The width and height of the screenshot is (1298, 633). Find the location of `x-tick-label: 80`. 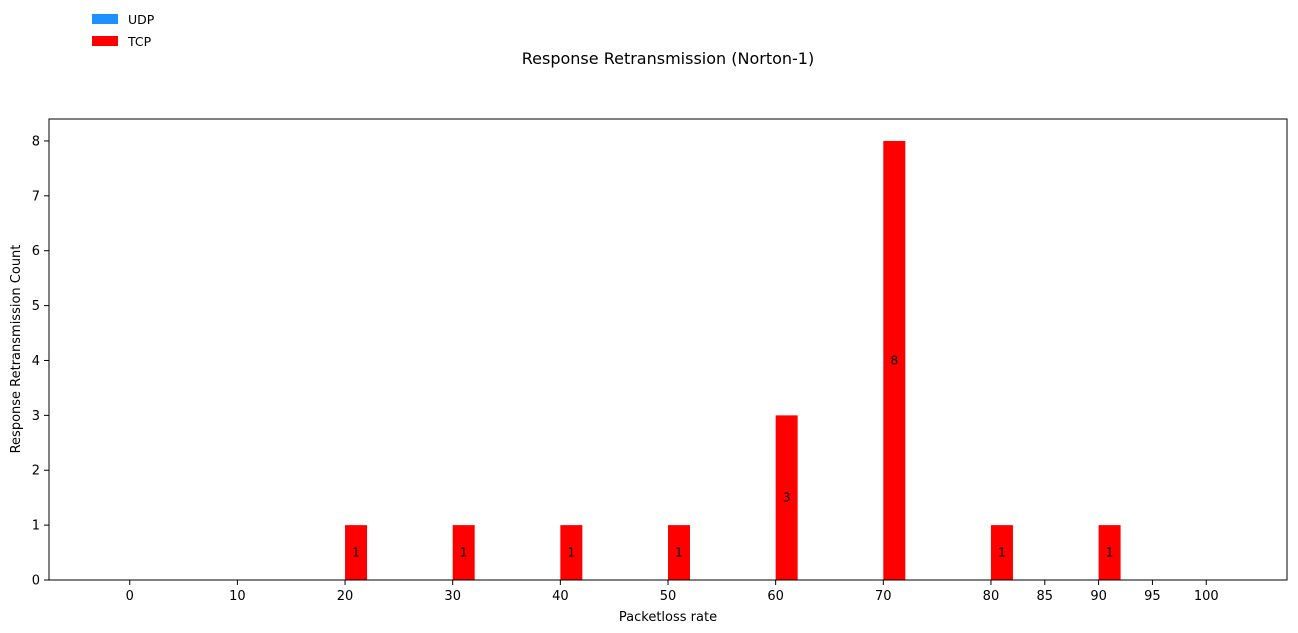

x-tick-label: 80 is located at coordinates (991, 596).